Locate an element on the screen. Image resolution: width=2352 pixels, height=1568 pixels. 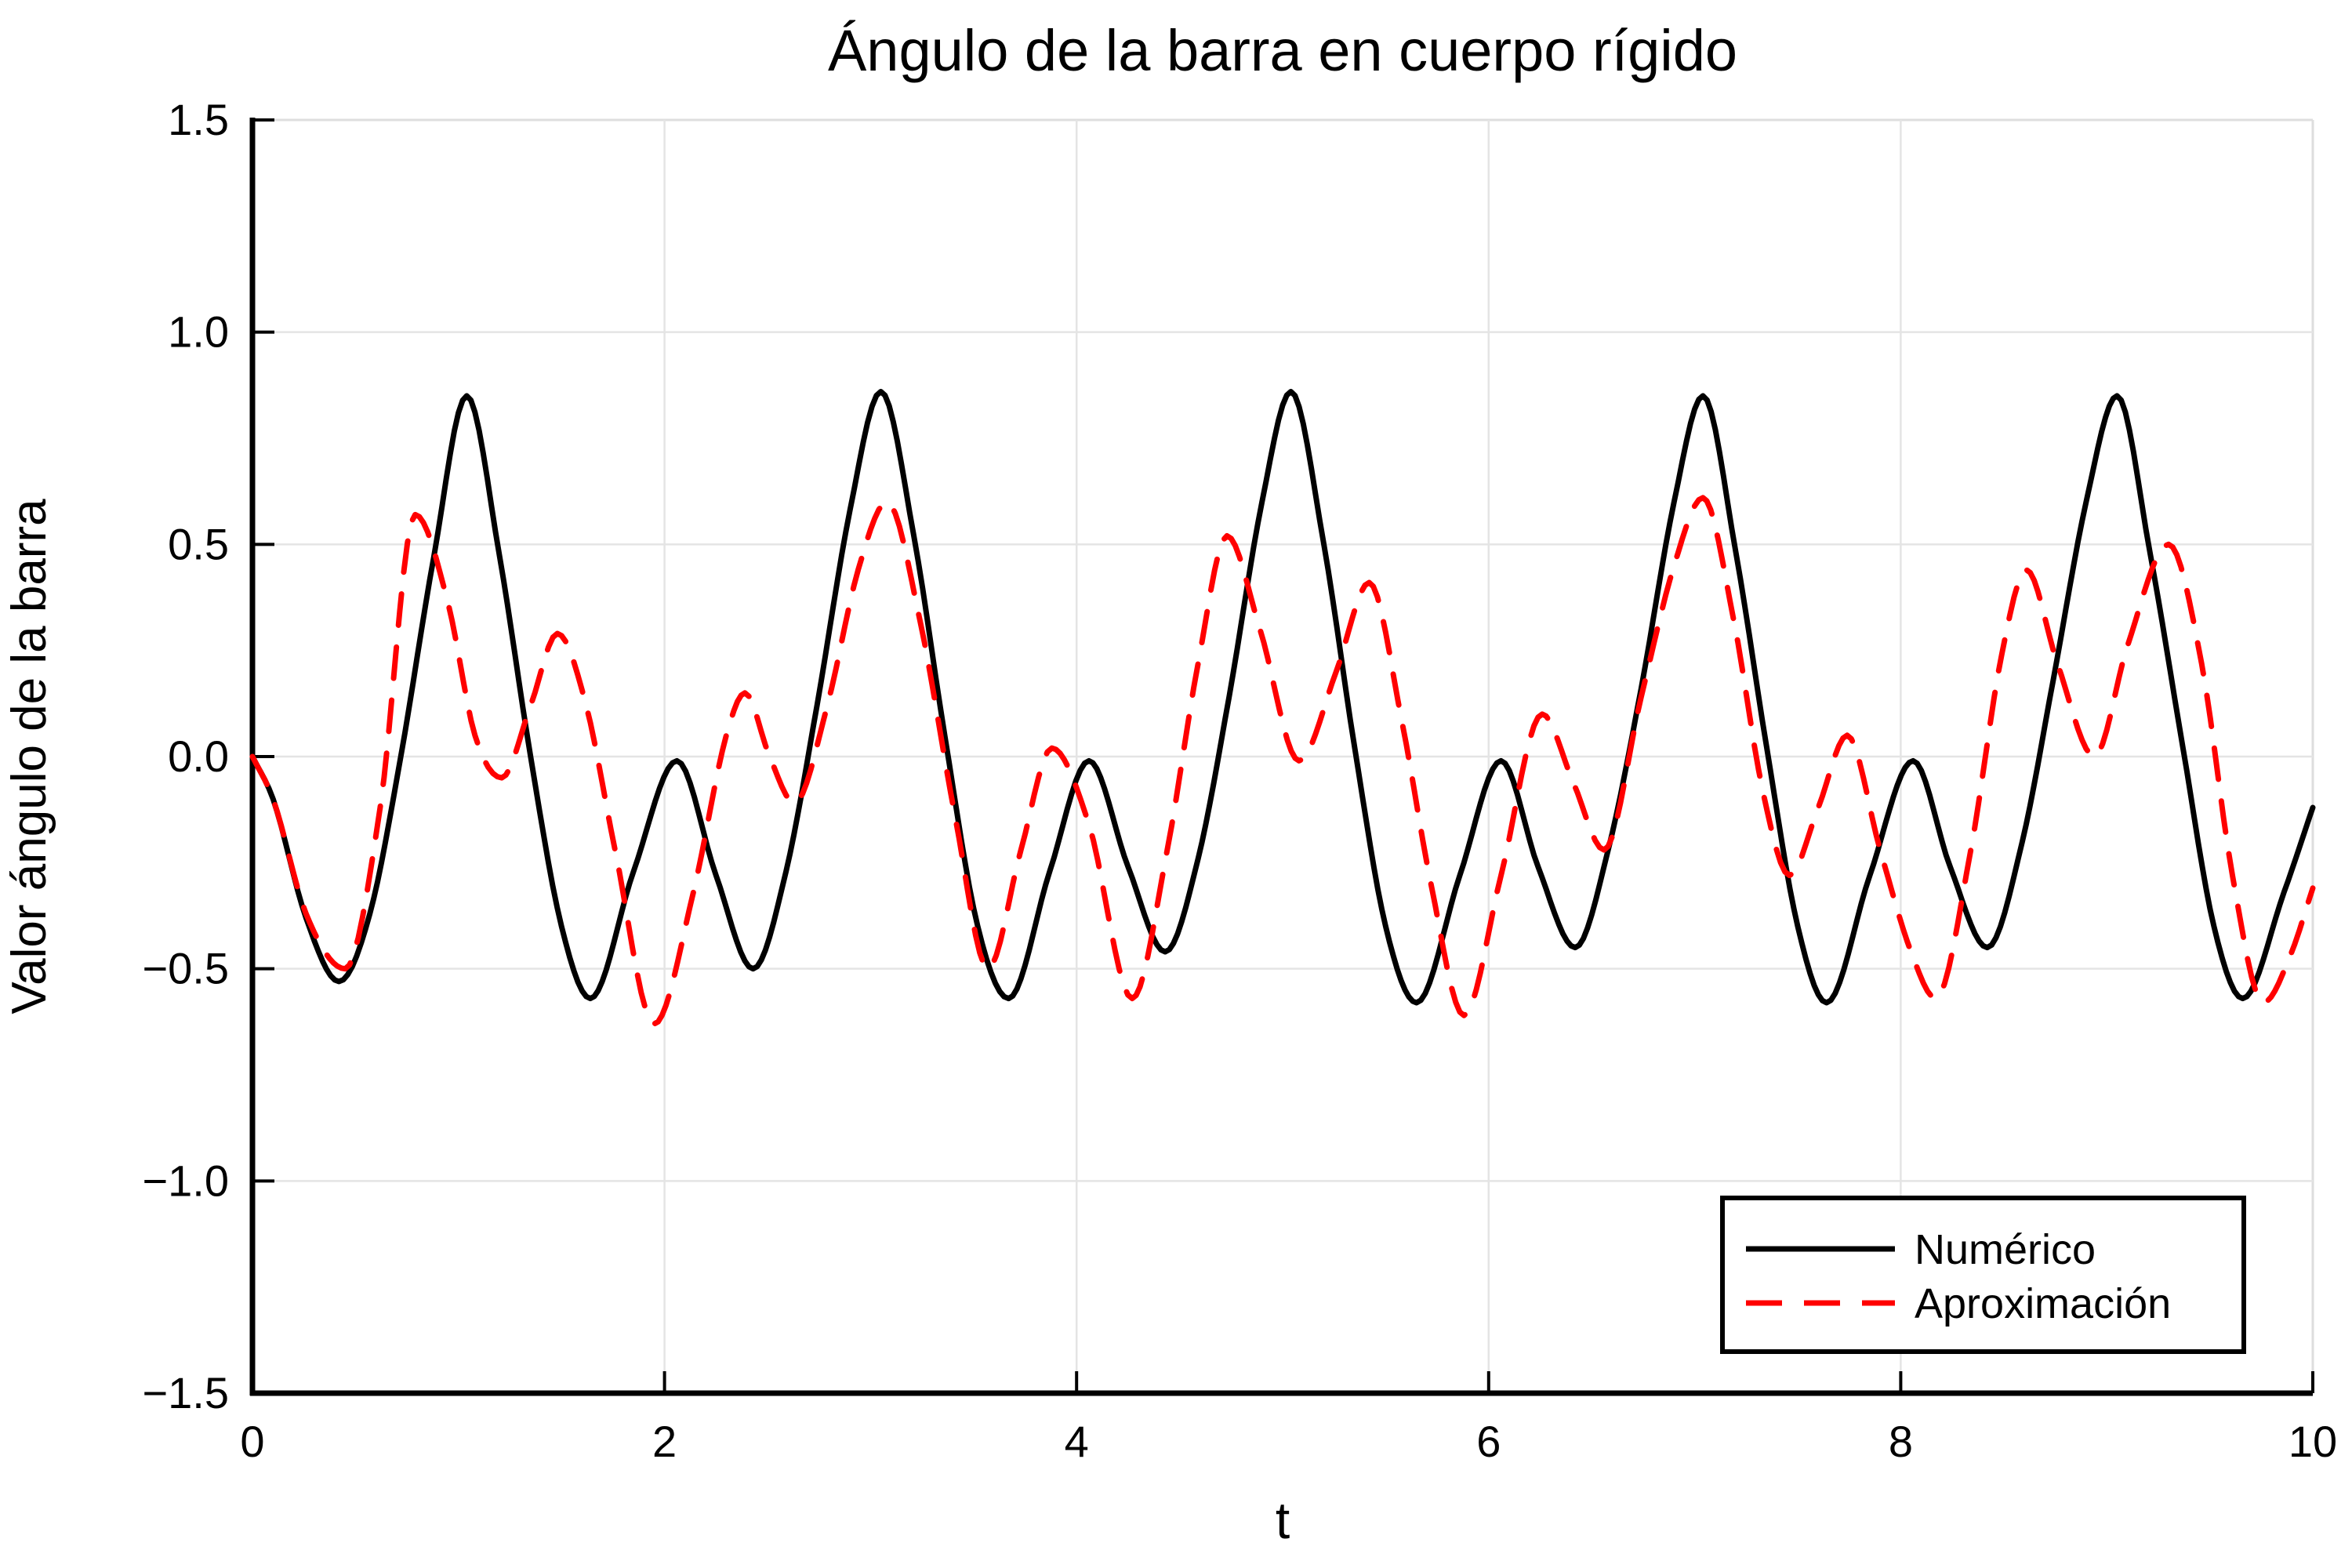
y-tick-label: 0.5 is located at coordinates (198, 543).